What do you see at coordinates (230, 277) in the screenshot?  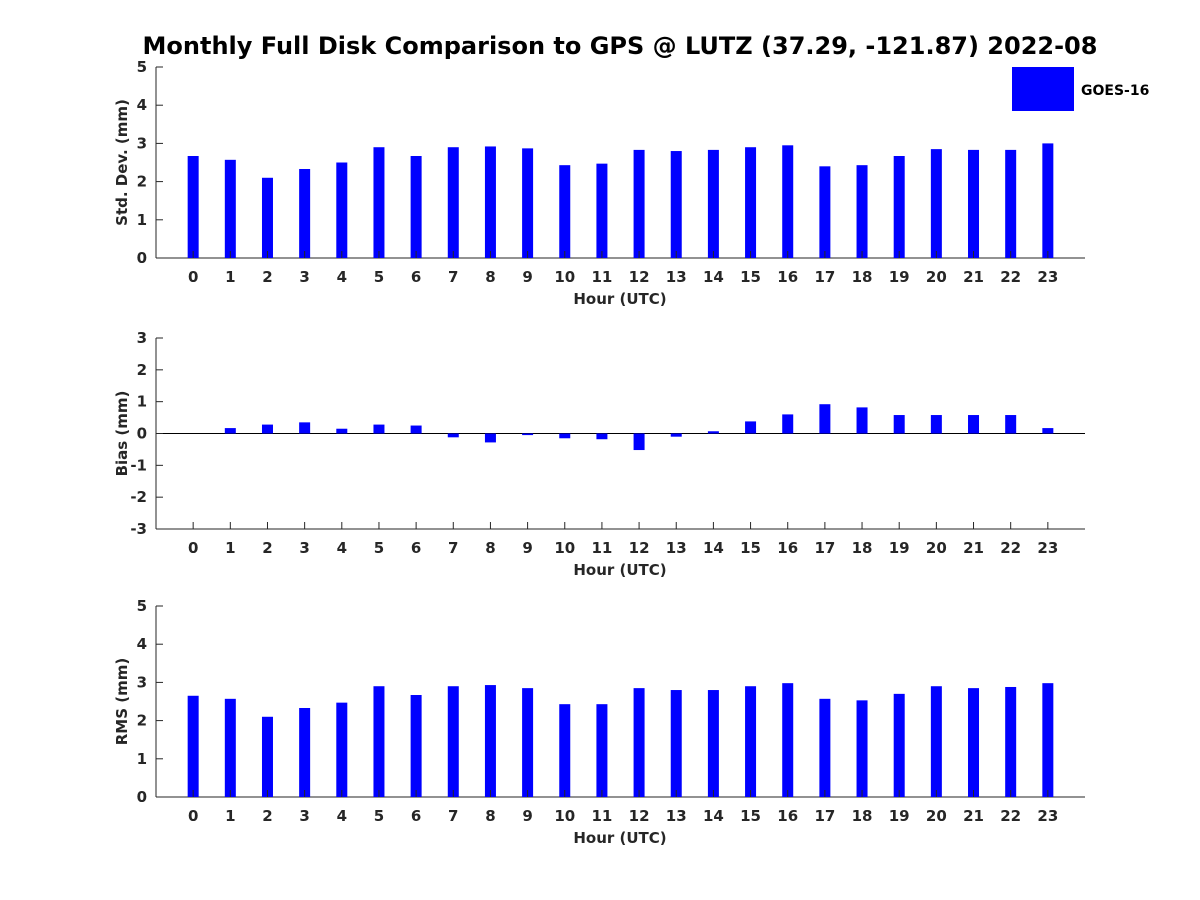 I see `std-dev-x-tick-label: 1` at bounding box center [230, 277].